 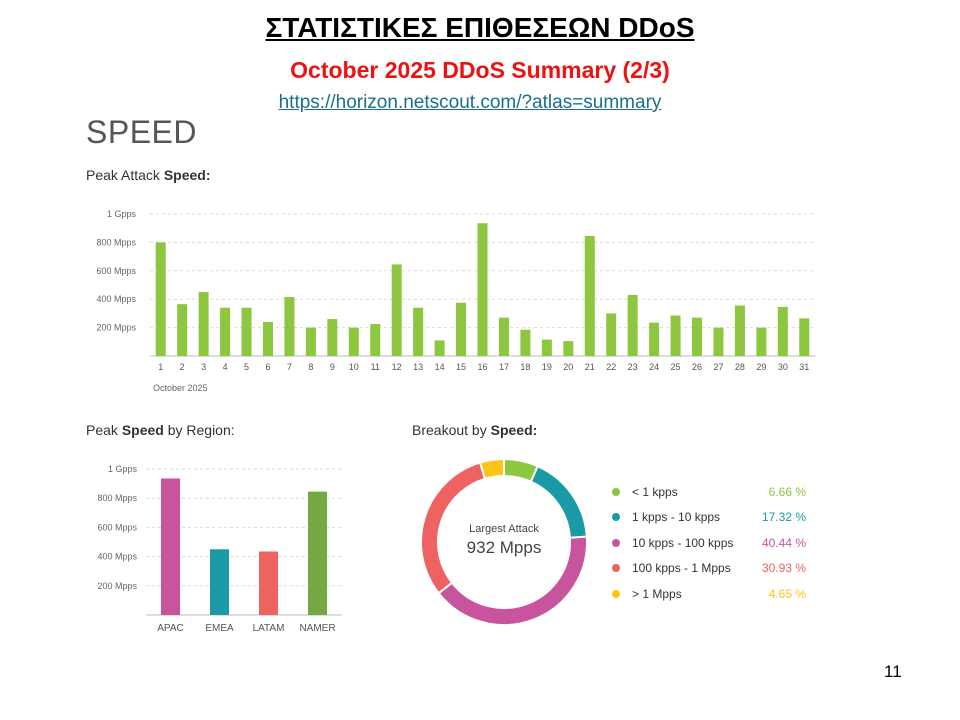 I want to click on x-tick-label: 31, so click(x=804, y=367).